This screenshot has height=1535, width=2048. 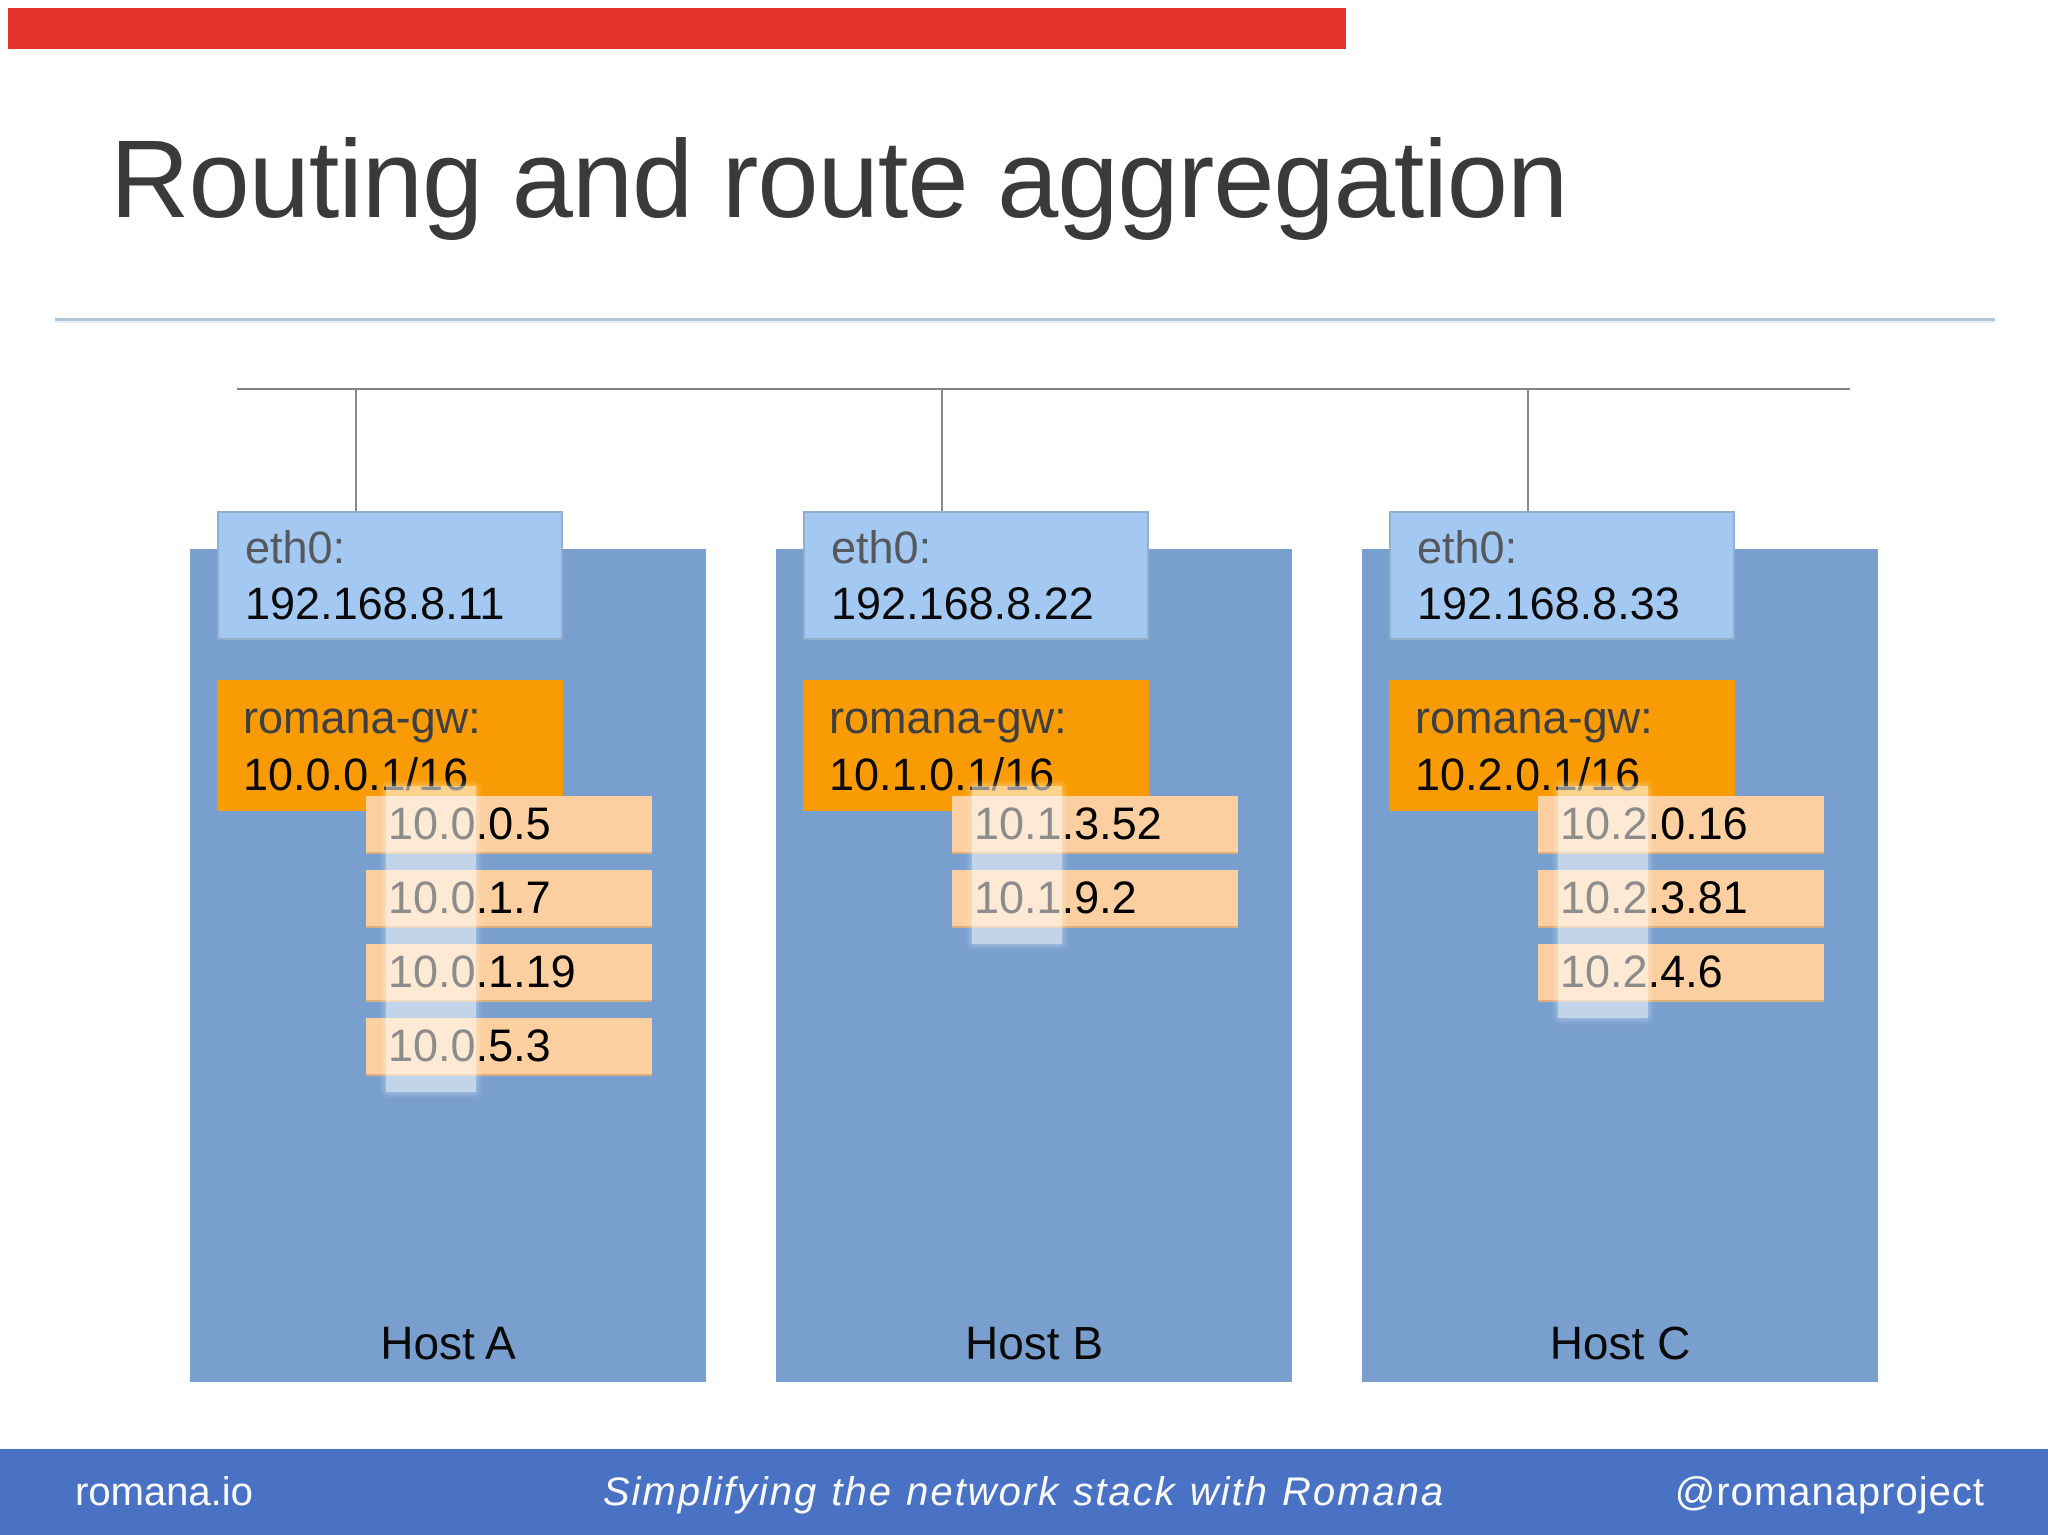 I want to click on endpoint-suffix: 3.81, so click(x=1704, y=897).